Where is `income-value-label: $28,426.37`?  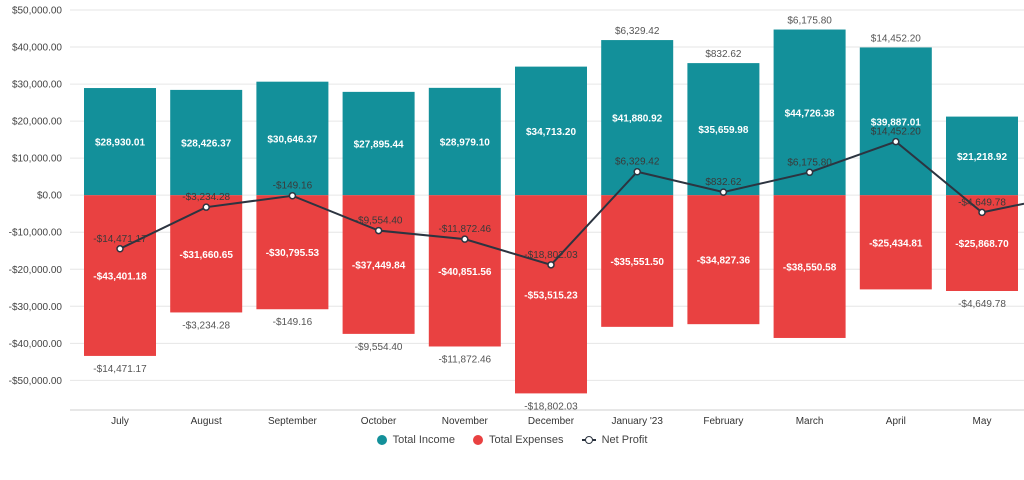
income-value-label: $28,426.37 is located at coordinates (206, 144).